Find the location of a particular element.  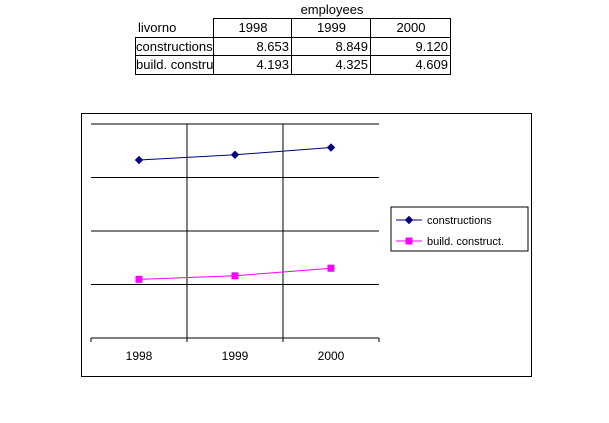

chart-legend: constructions build. construct. is located at coordinates (459, 229).